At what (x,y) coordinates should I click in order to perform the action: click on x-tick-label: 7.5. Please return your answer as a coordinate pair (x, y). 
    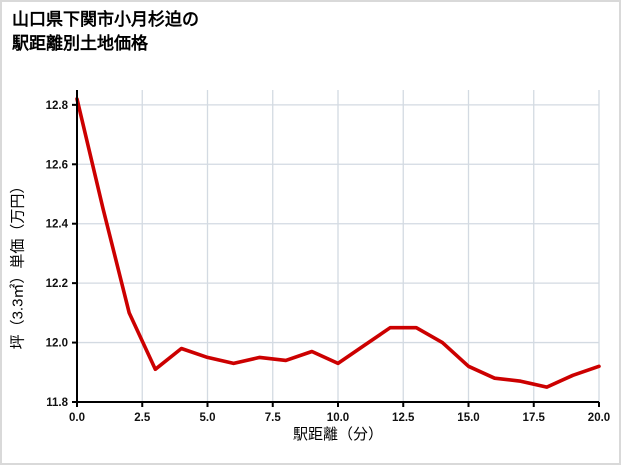
    Looking at the image, I should click on (273, 418).